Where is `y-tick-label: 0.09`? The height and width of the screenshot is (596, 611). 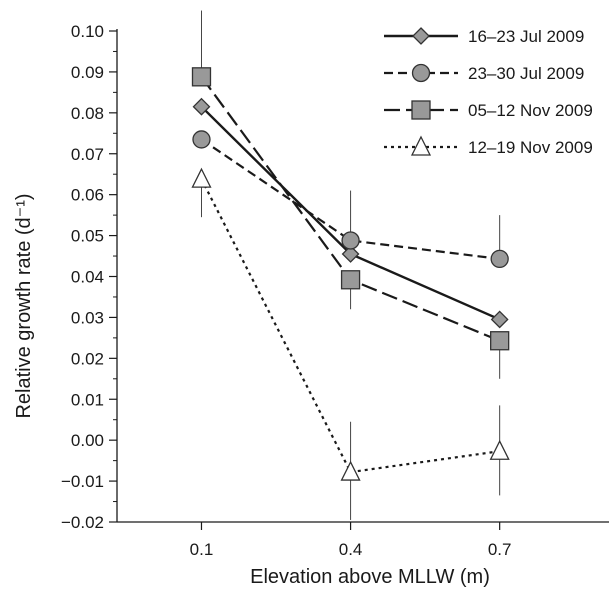
y-tick-label: 0.09 is located at coordinates (87, 72).